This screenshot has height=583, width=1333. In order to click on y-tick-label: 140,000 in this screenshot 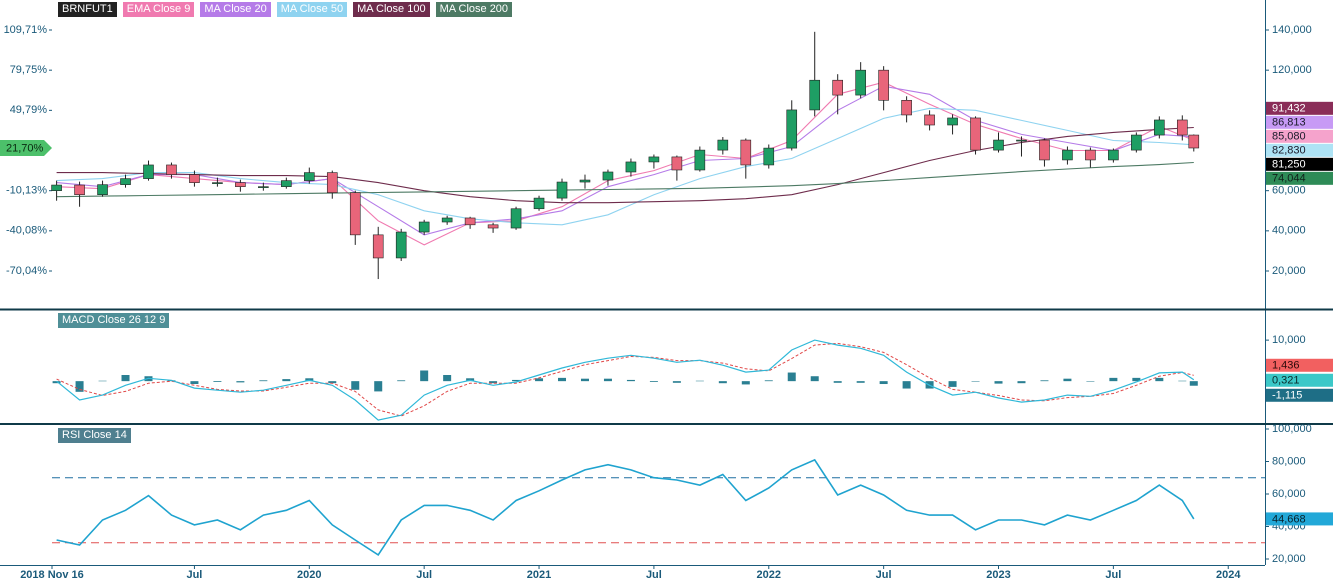, I will do `click(1292, 30)`.